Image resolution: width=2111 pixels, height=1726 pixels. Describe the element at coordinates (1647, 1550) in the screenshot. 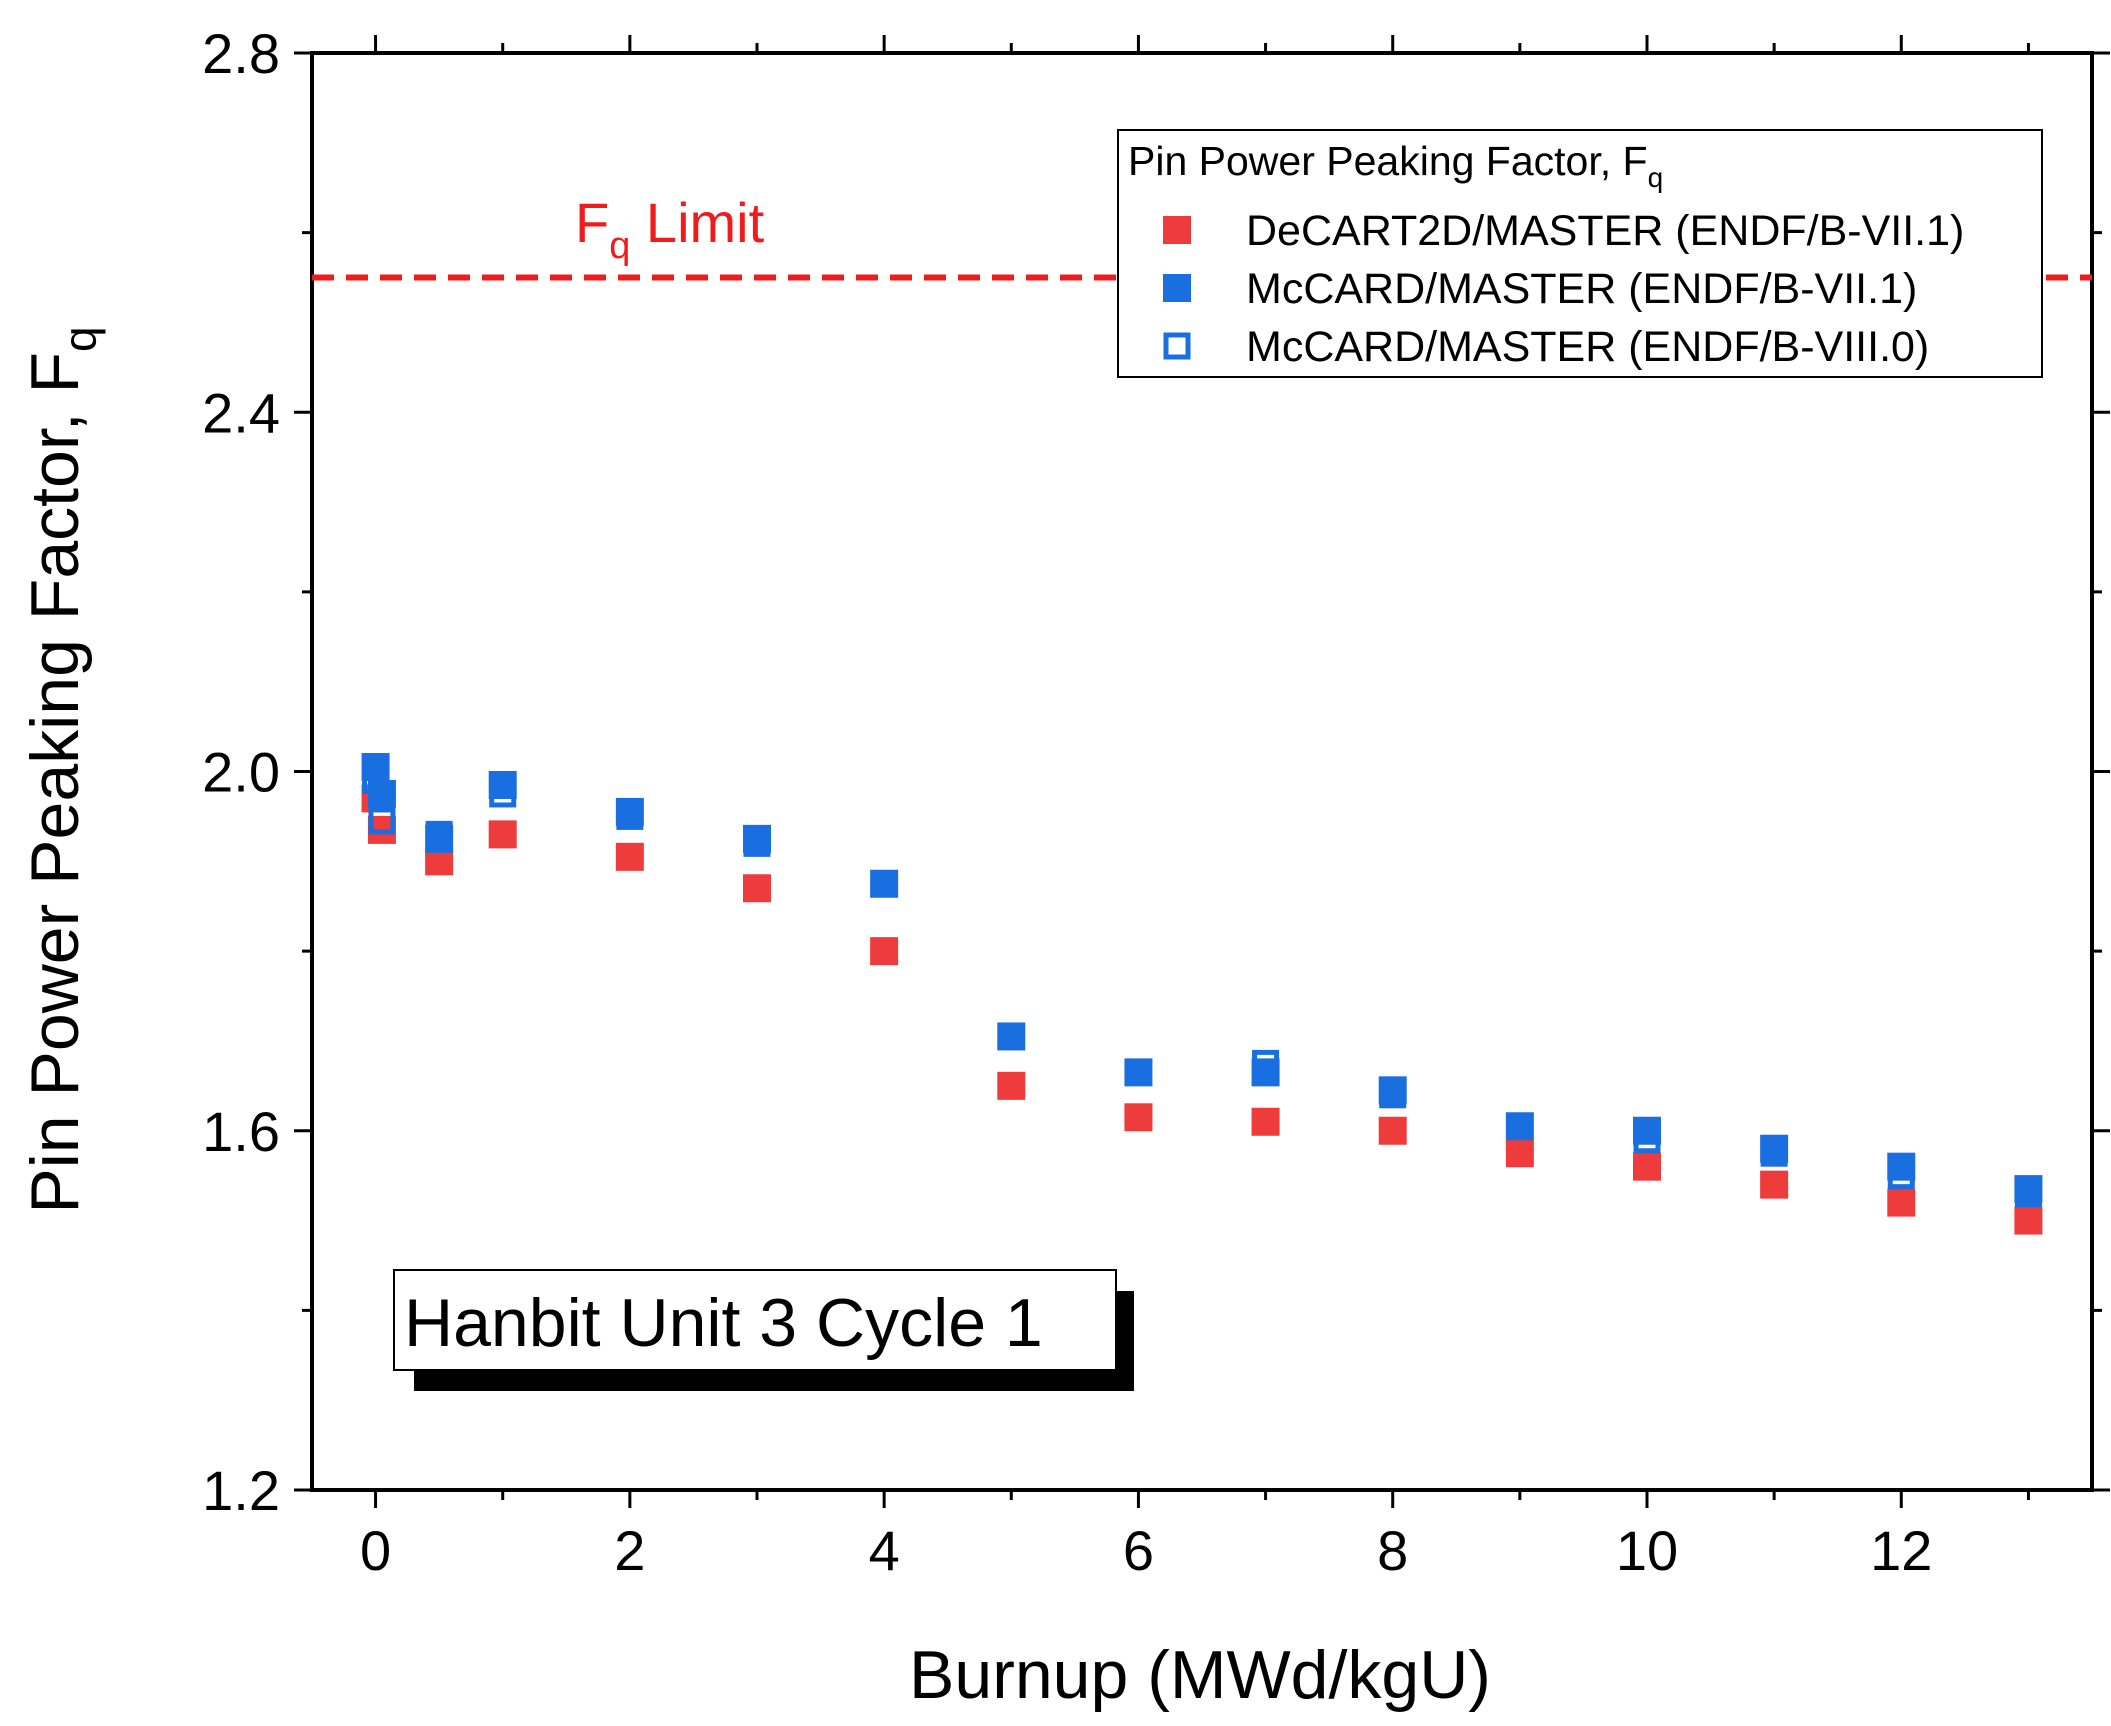

I see `x-tick-label: 10` at that location.